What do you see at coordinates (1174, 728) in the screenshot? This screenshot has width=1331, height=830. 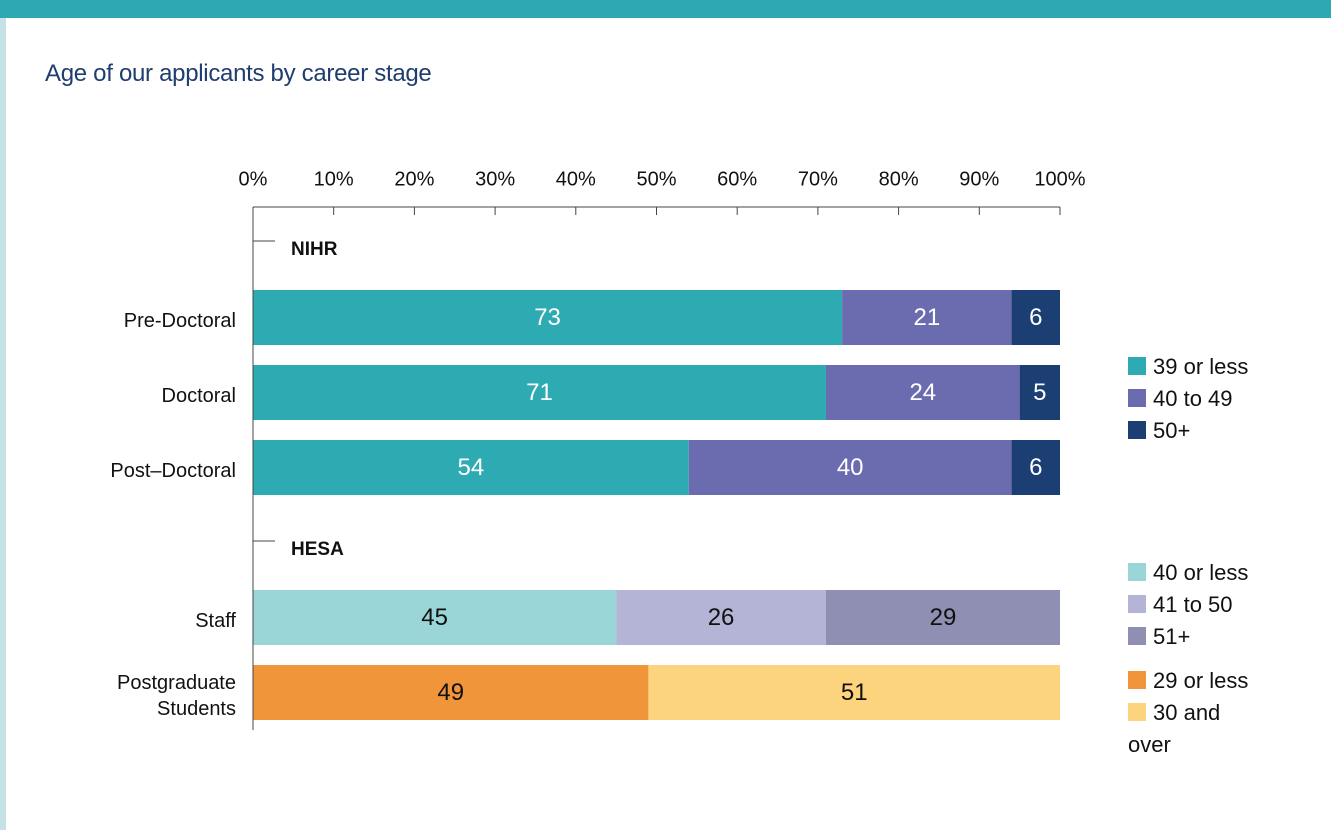 I see `legend-label: 30 and over` at bounding box center [1174, 728].